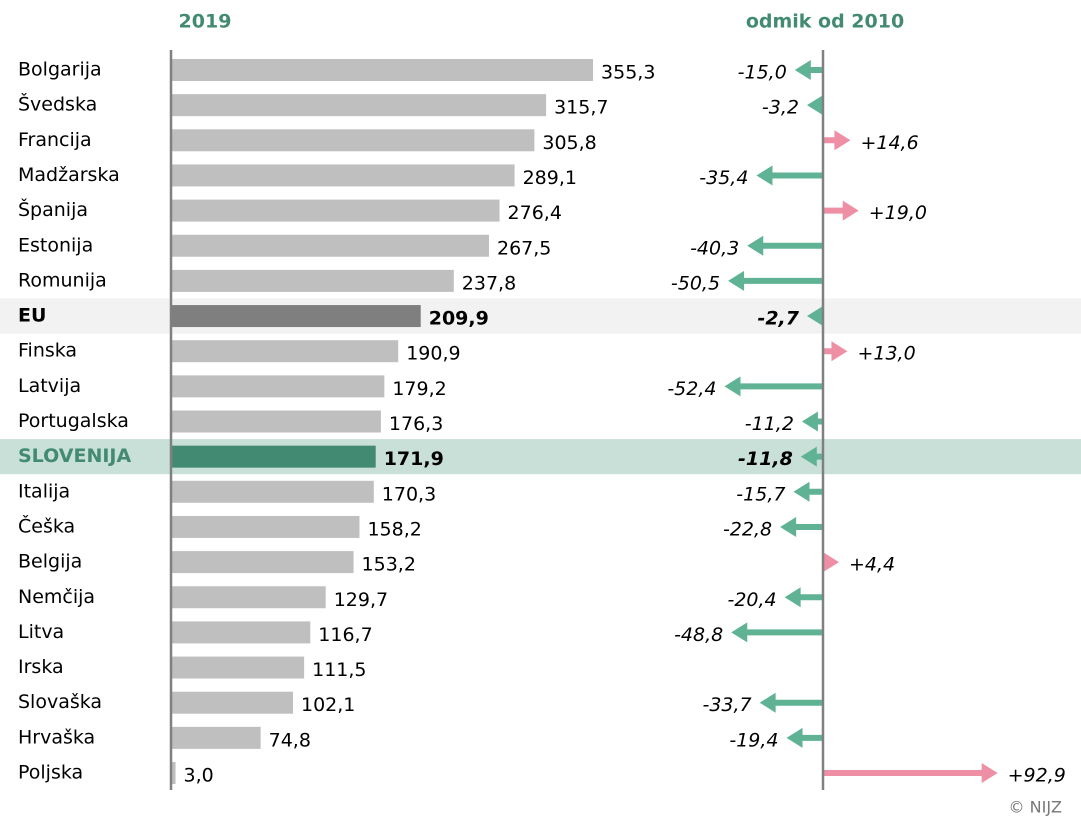  Describe the element at coordinates (581, 108) in the screenshot. I see `value-label: 315,7` at that location.